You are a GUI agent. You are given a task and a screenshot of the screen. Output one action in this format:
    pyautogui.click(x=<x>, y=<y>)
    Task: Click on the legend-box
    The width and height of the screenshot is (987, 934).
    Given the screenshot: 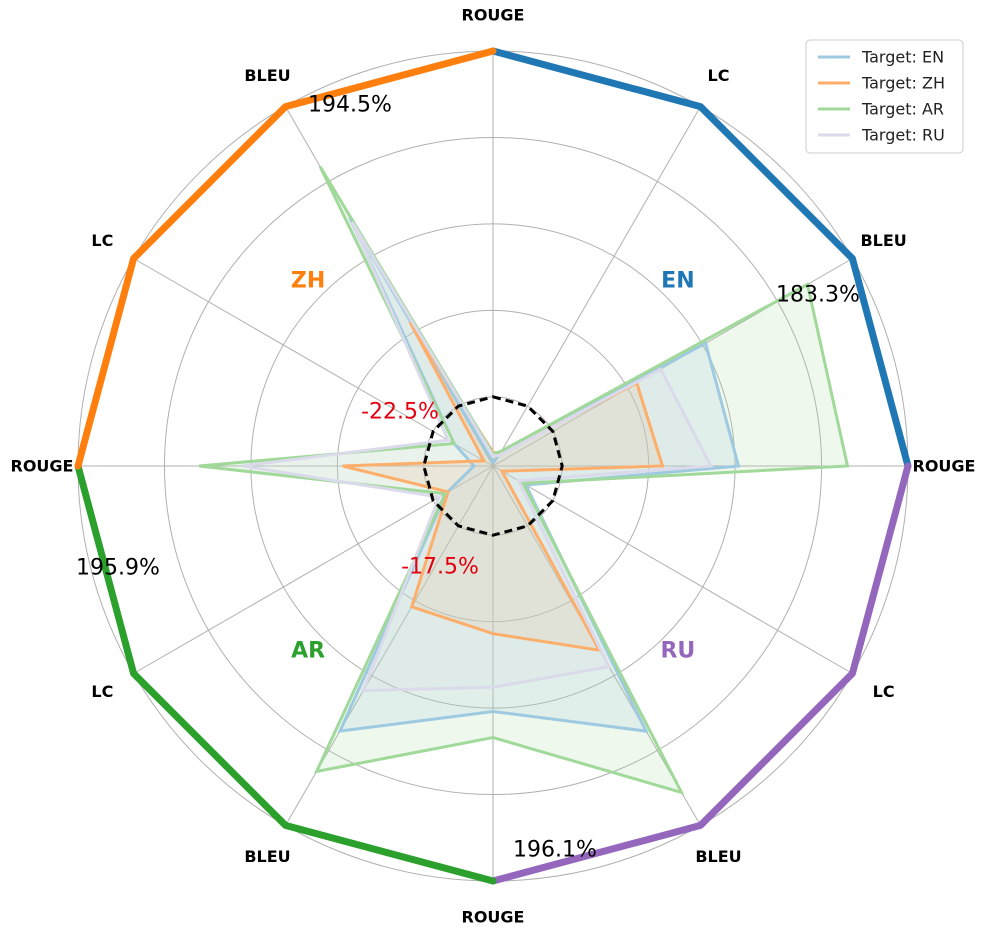 What is the action you would take?
    pyautogui.click(x=884, y=96)
    